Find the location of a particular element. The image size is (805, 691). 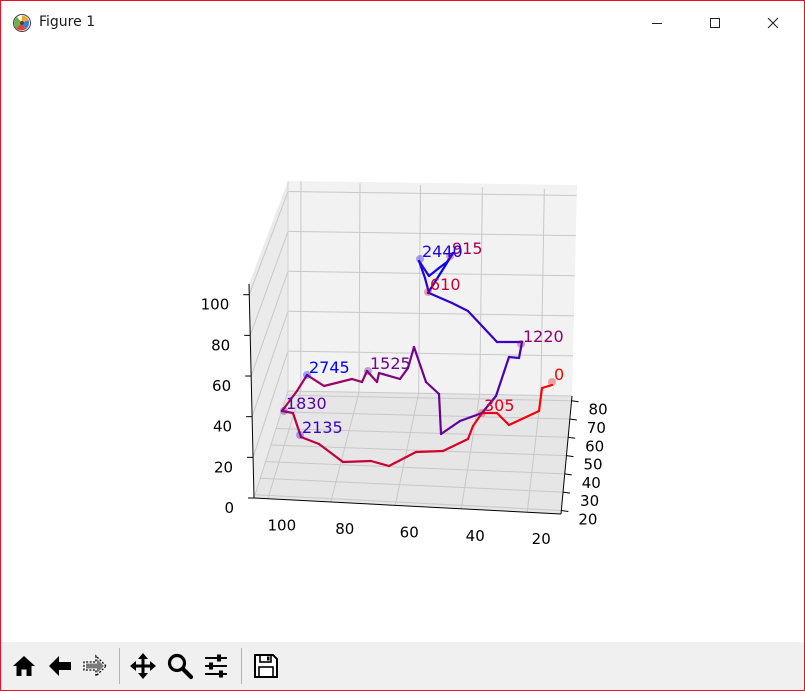

x-tick-label: 60 is located at coordinates (409, 532).